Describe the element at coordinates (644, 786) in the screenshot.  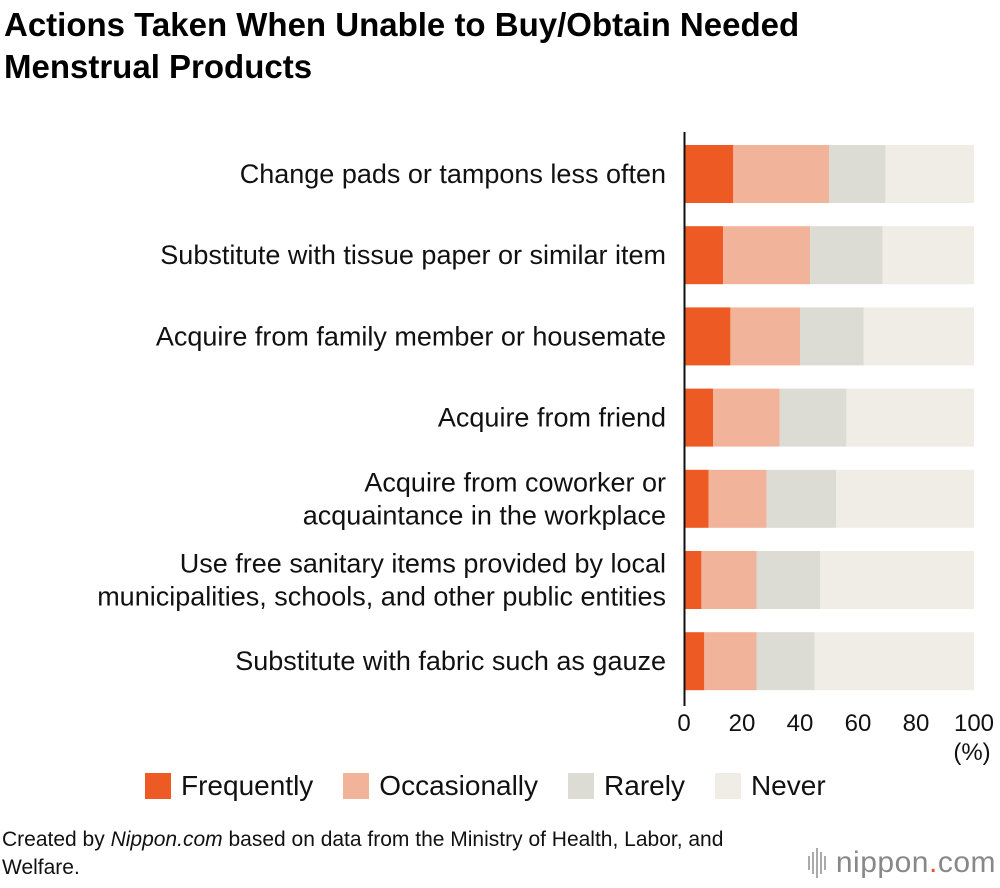
I see `legend-label-rarely: Rarely` at that location.